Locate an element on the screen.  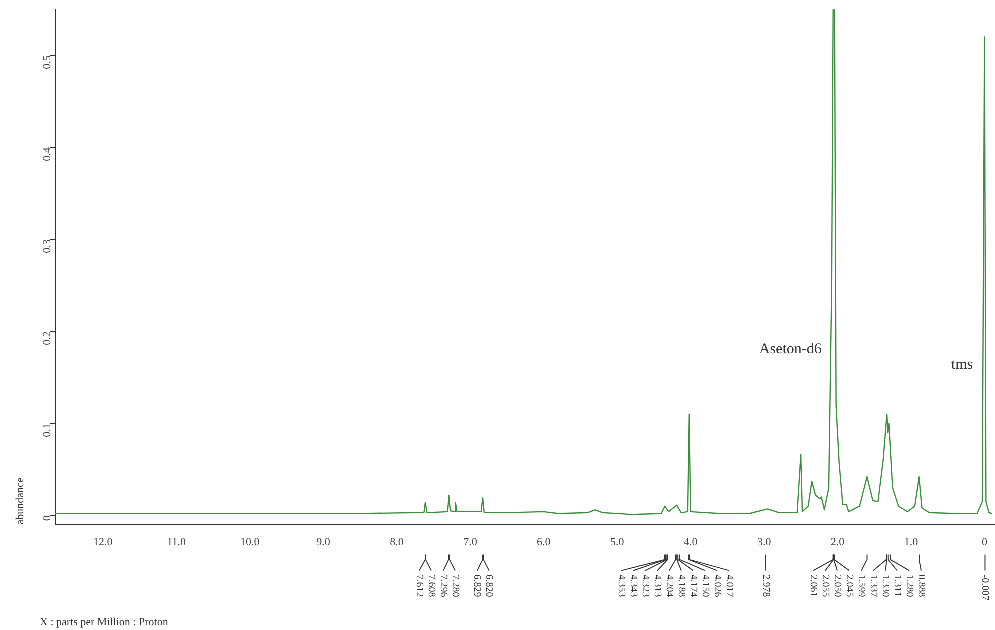
annotation: 4.313 is located at coordinates (657, 586).